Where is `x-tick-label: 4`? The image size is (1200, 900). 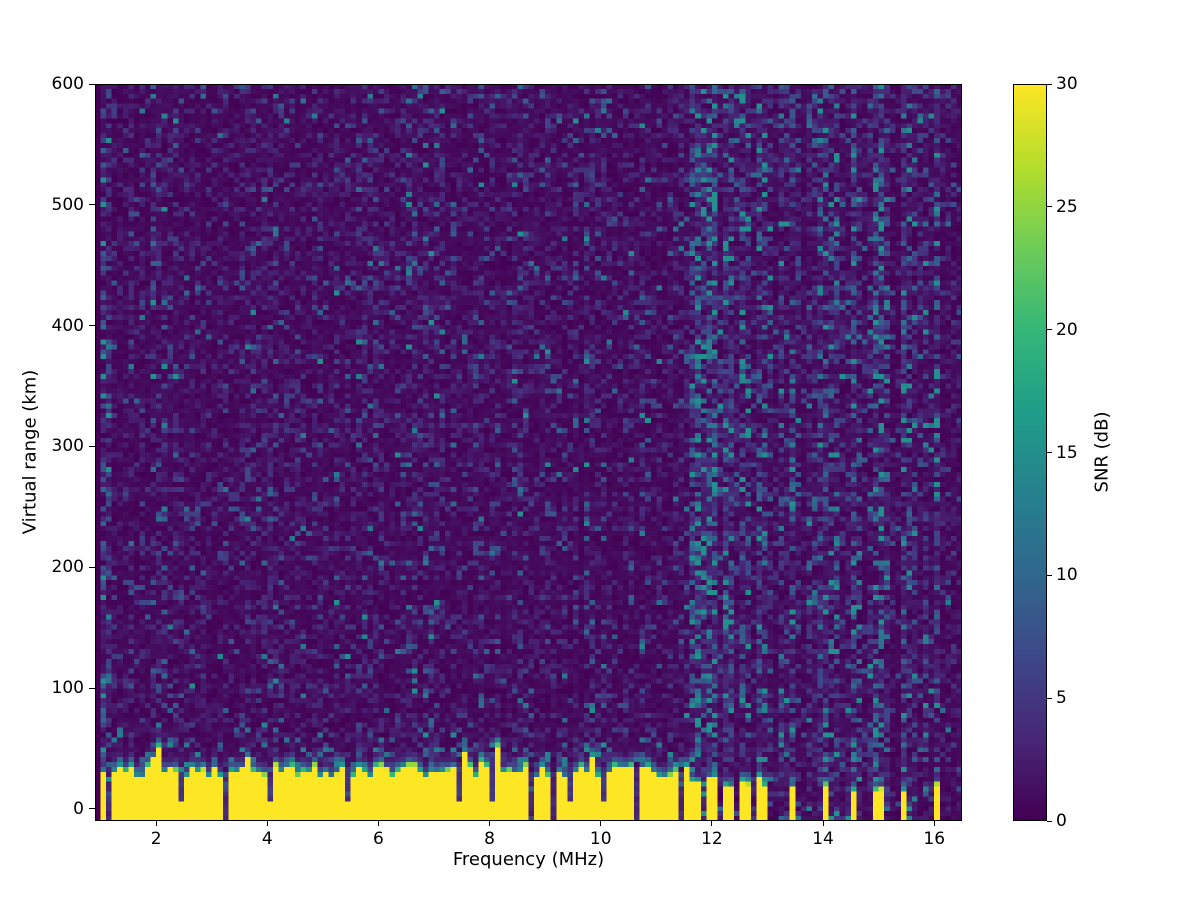
x-tick-label: 4 is located at coordinates (267, 839).